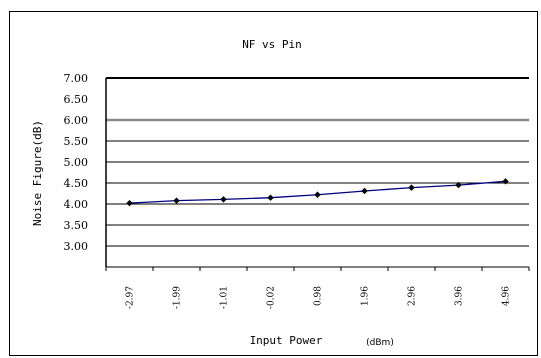 This screenshot has height=358, width=541. I want to click on x-tick-label: -1.99, so click(178, 297).